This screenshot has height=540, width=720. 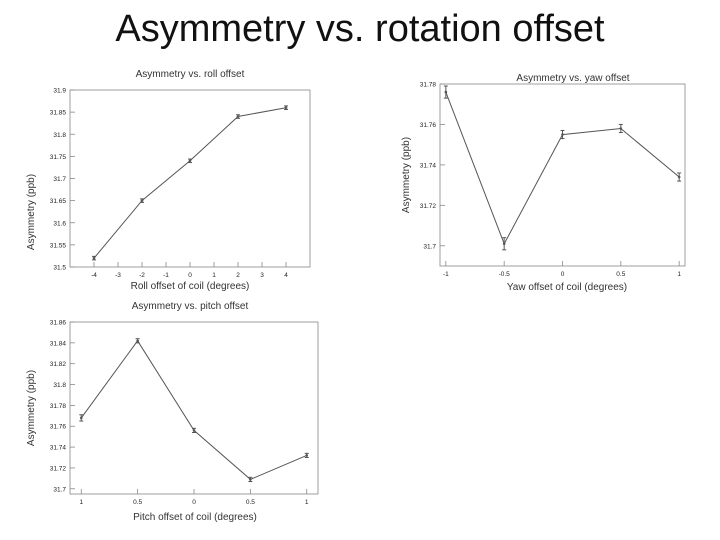 What do you see at coordinates (190, 286) in the screenshot?
I see `x-axis-label: Roll offset of coil (degrees)` at bounding box center [190, 286].